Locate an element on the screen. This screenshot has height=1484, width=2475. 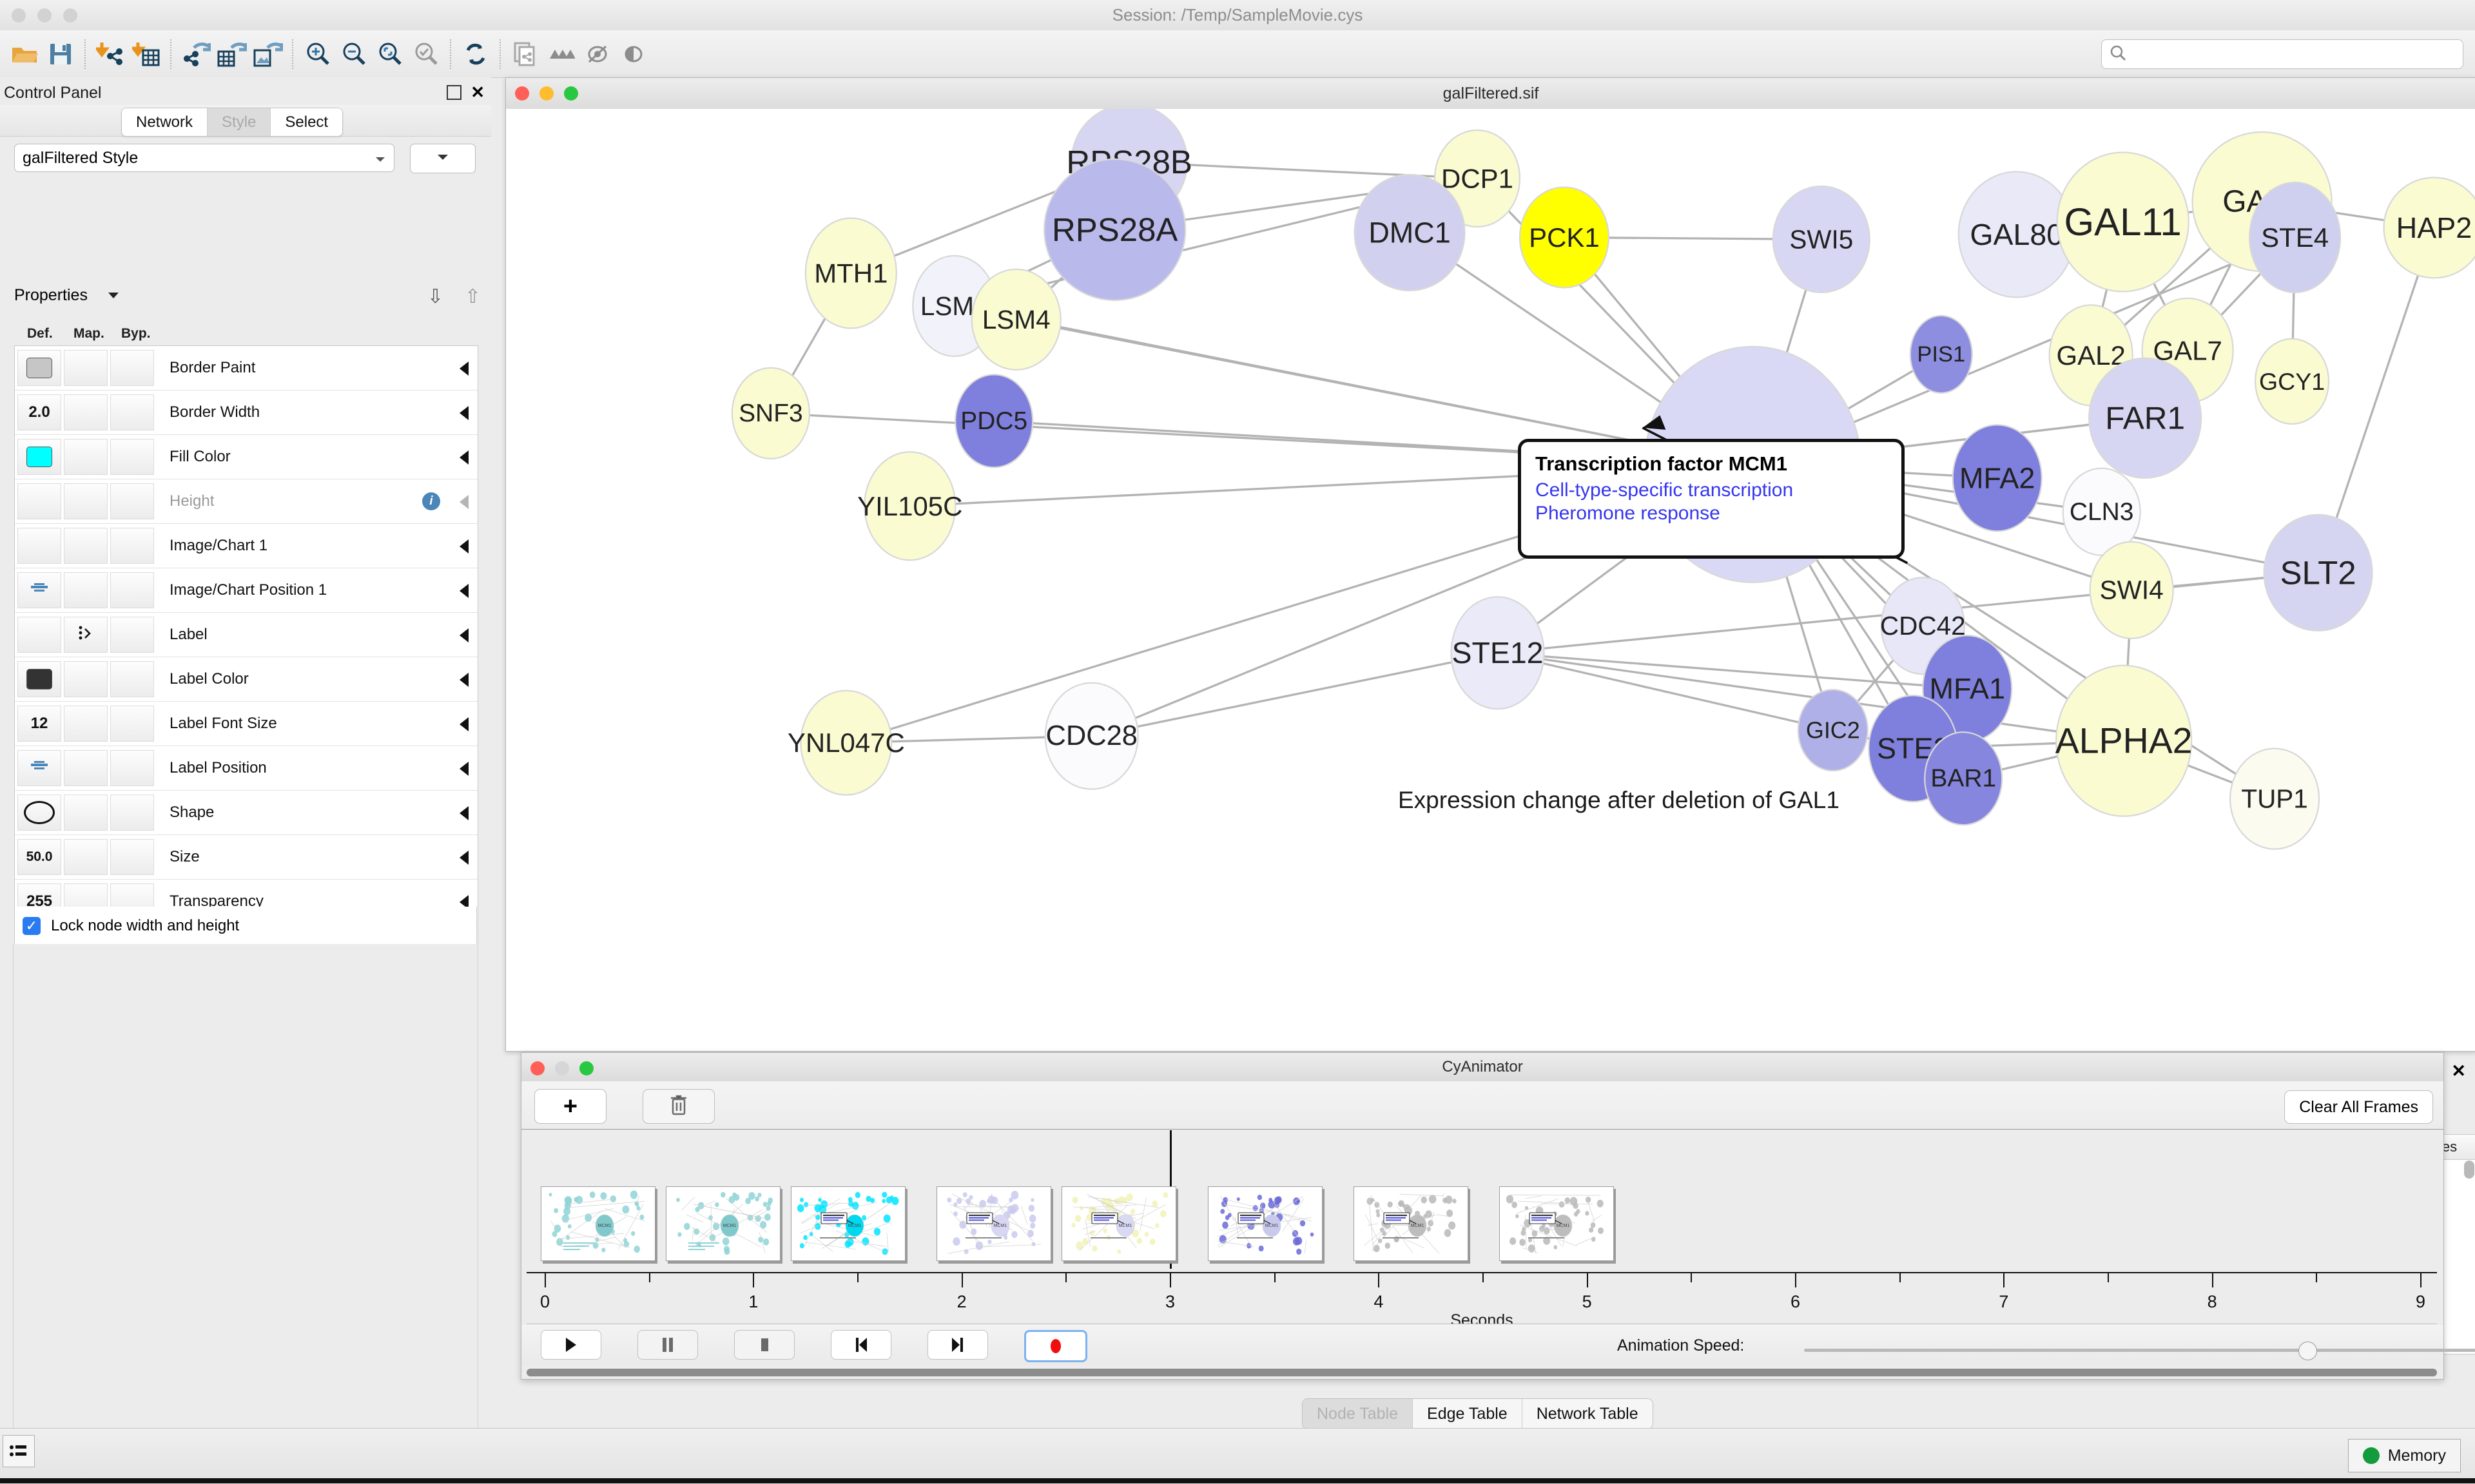
network-node: PCK1 is located at coordinates (1564, 237).